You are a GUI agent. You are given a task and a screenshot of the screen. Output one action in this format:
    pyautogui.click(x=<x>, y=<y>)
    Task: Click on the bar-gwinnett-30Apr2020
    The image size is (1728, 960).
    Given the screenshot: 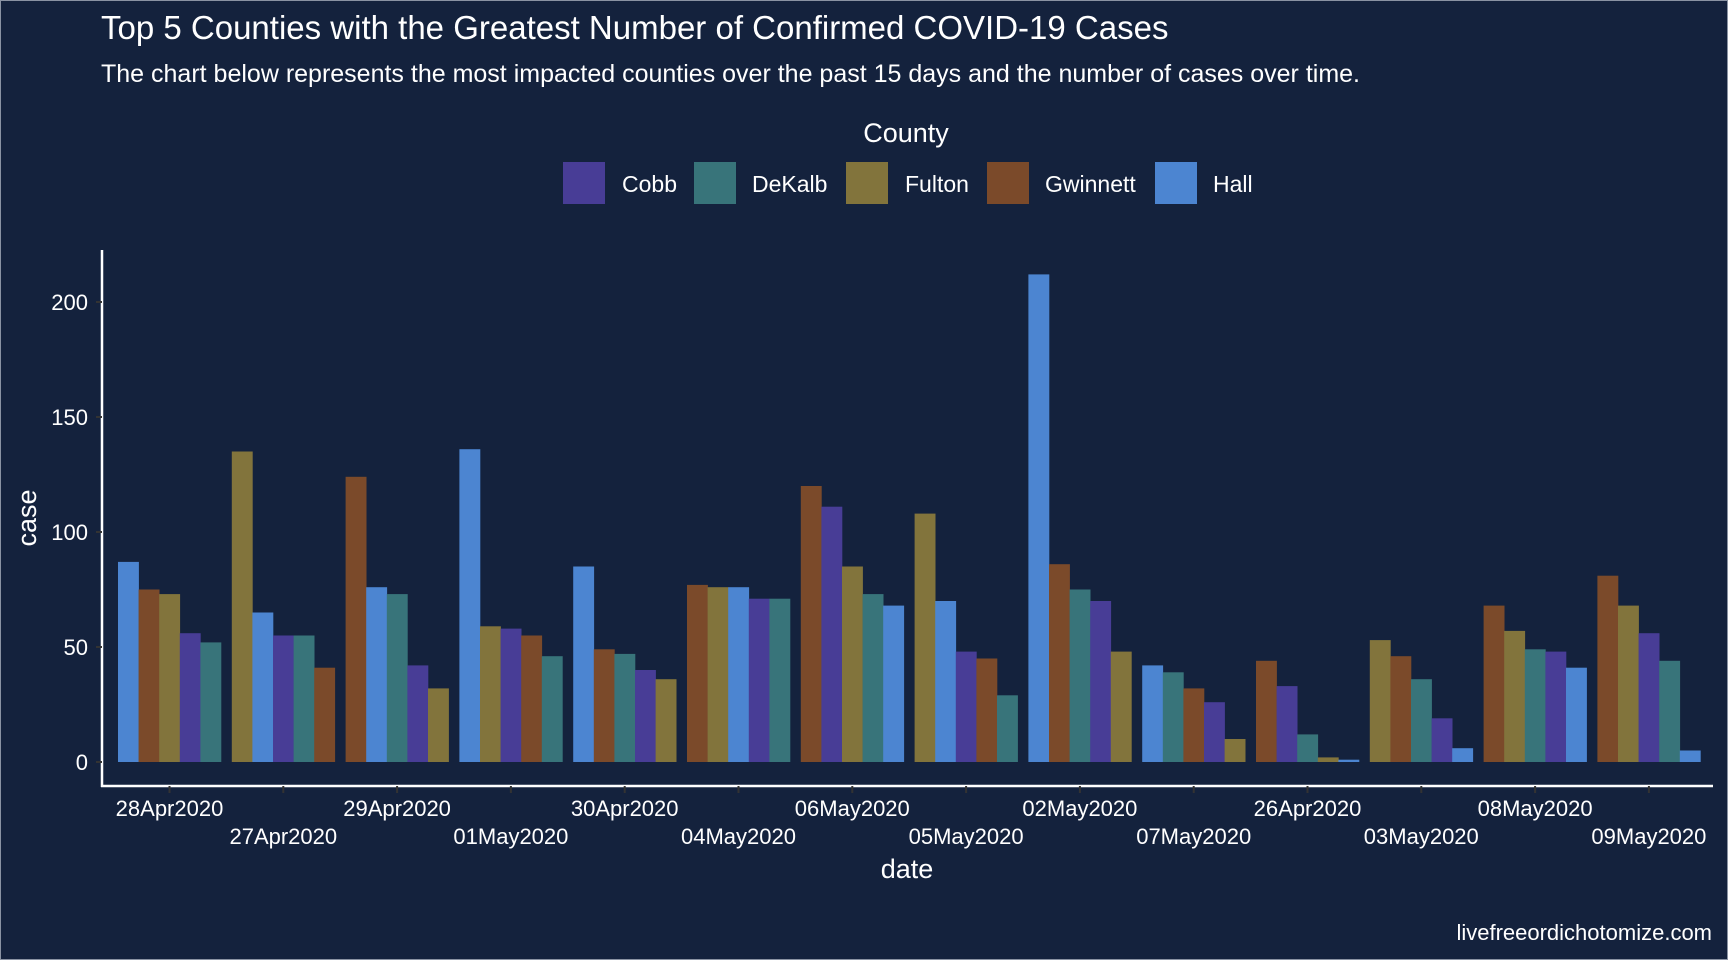 What is the action you would take?
    pyautogui.click(x=604, y=705)
    